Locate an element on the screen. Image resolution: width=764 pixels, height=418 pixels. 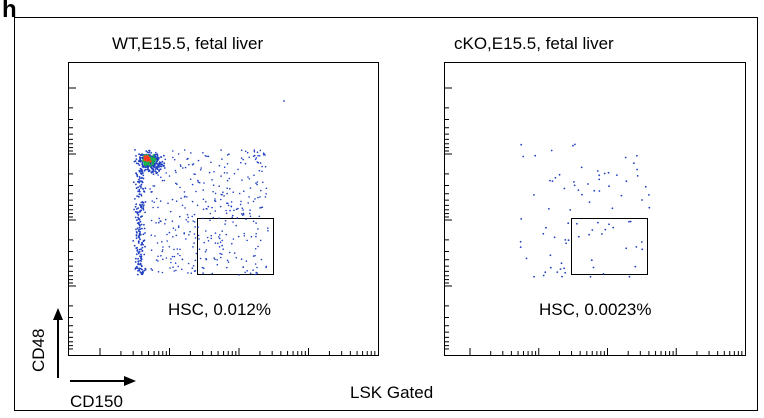
x-axis-arrow is located at coordinates (103, 381).